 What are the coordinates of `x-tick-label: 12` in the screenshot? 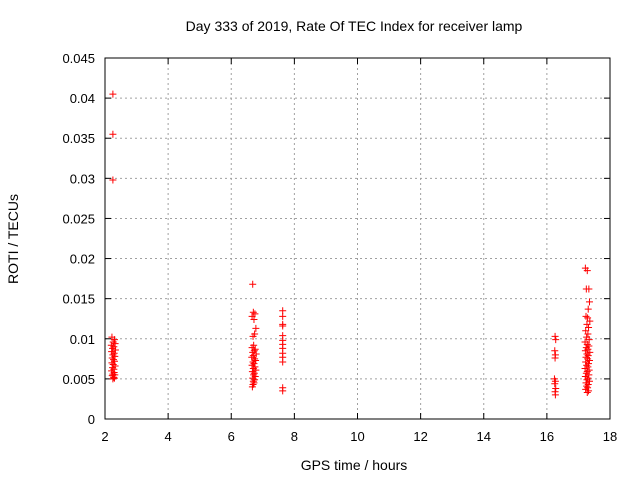 It's located at (420, 436).